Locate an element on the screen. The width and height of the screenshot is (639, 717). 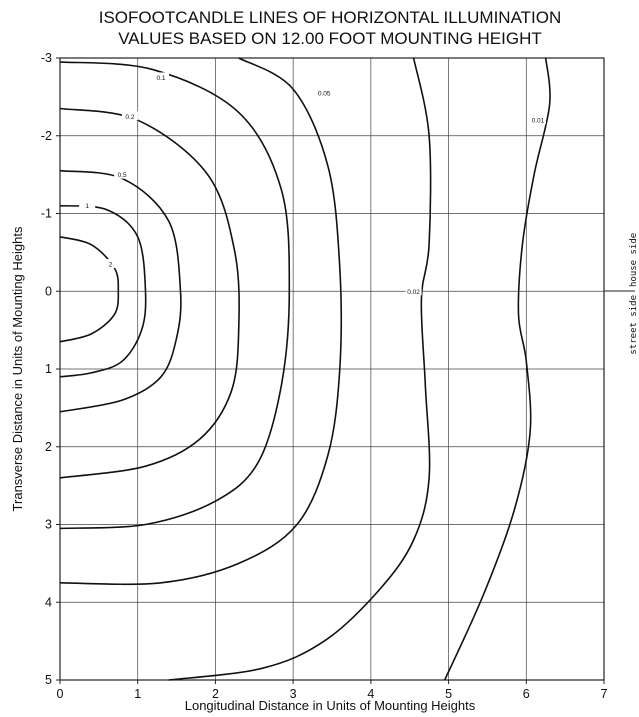
y-tick-label: -2 is located at coordinates (46, 136).